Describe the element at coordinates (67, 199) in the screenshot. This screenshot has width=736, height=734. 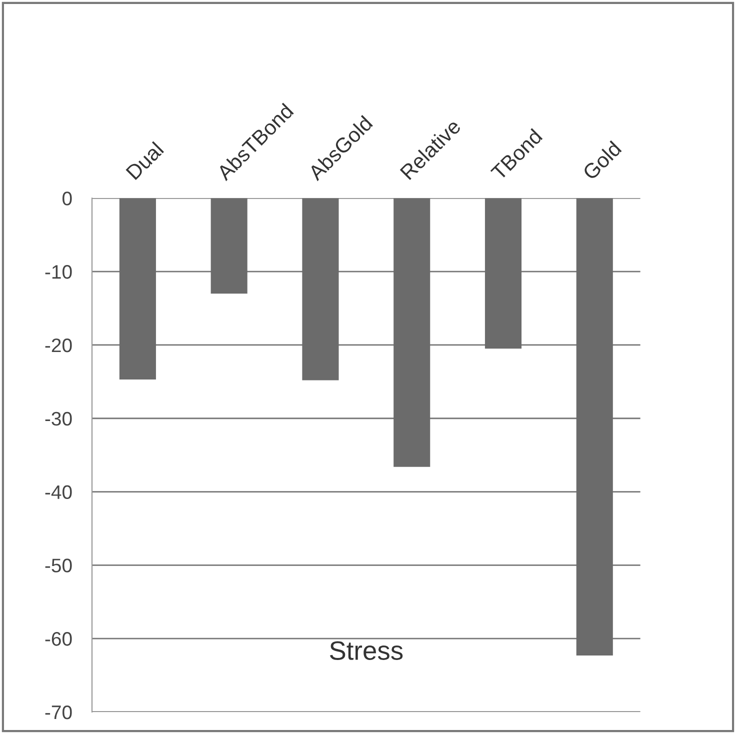
I see `y-tick-label: 0` at that location.